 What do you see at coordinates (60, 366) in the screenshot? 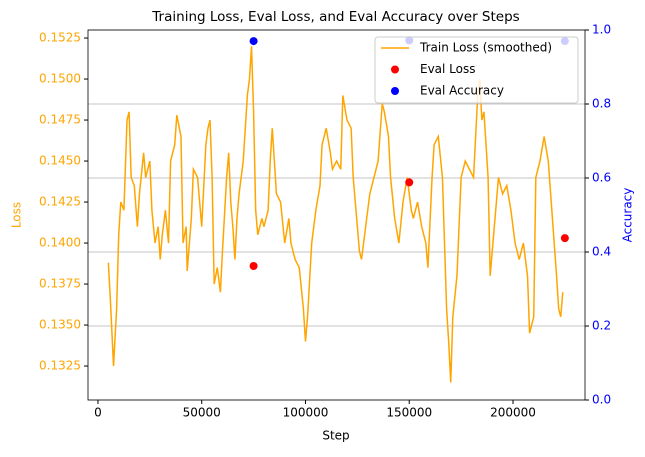
I see `y-tick-label: 0.1325` at bounding box center [60, 366].